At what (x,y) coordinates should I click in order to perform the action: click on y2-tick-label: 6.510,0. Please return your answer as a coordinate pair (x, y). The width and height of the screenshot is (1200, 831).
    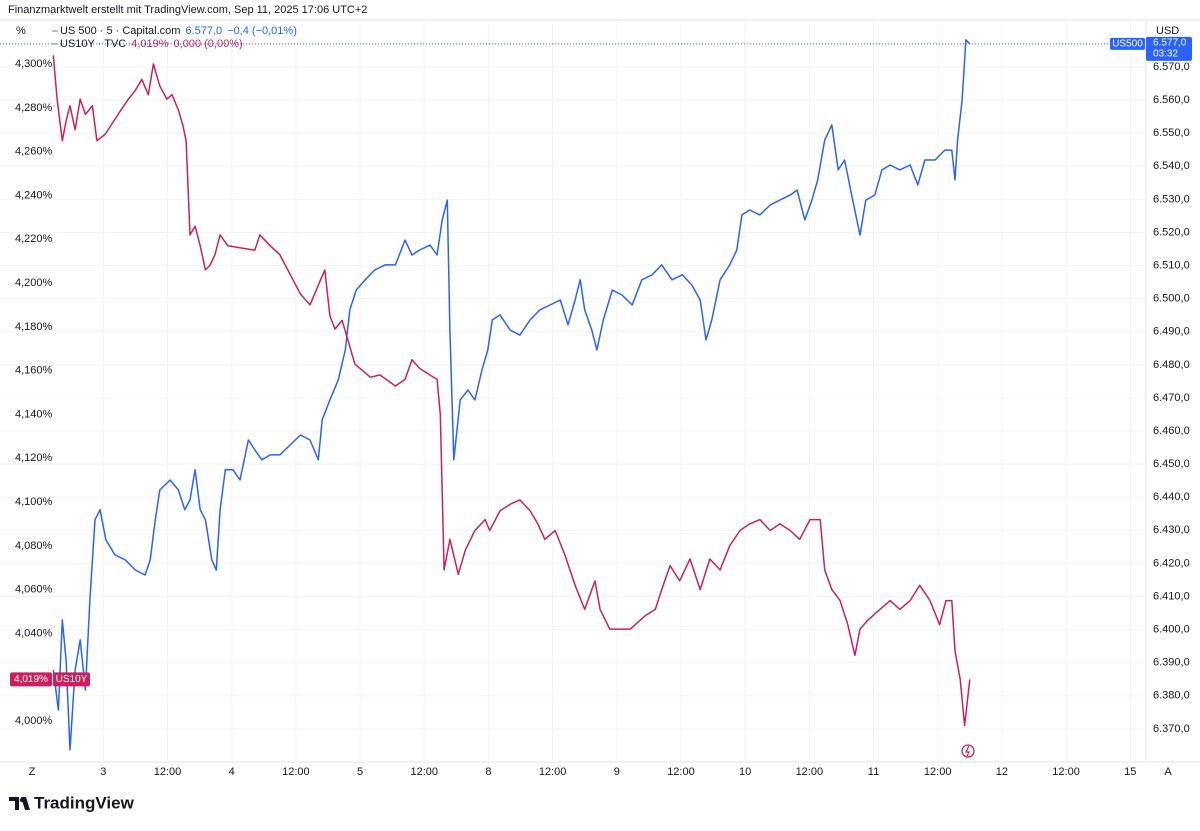
    Looking at the image, I should click on (1171, 265).